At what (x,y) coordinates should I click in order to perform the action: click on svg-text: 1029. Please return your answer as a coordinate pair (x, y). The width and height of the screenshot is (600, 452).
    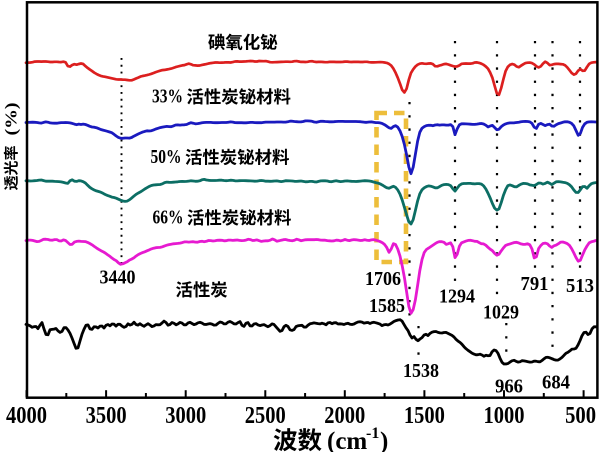
    Looking at the image, I should click on (501, 313).